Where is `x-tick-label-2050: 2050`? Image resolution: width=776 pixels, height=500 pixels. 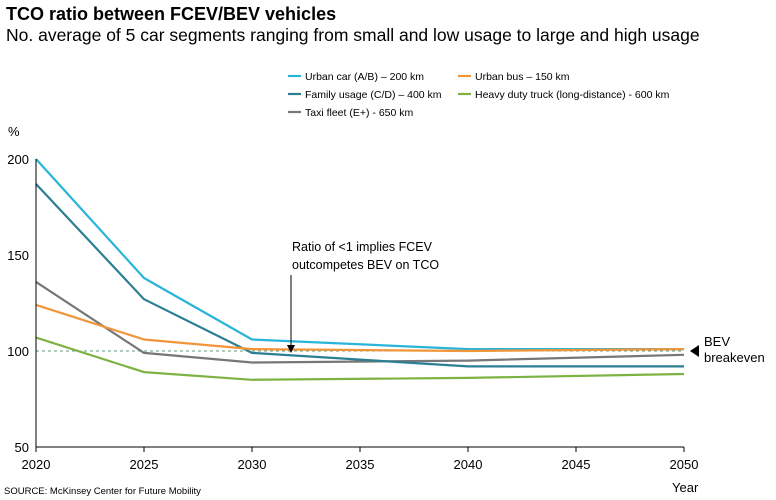
x-tick-label-2050: 2050 is located at coordinates (684, 464).